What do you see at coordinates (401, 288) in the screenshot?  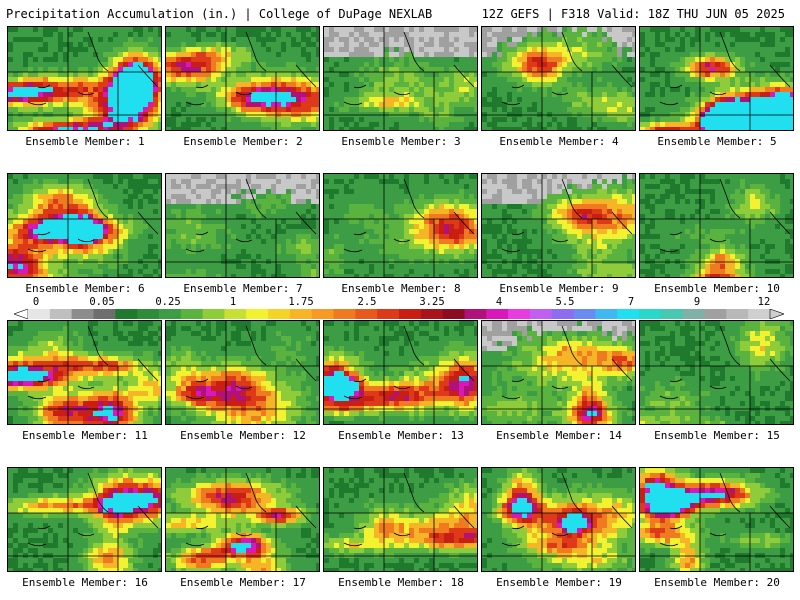 I see `member-caption: Ensemble Member: 8` at bounding box center [401, 288].